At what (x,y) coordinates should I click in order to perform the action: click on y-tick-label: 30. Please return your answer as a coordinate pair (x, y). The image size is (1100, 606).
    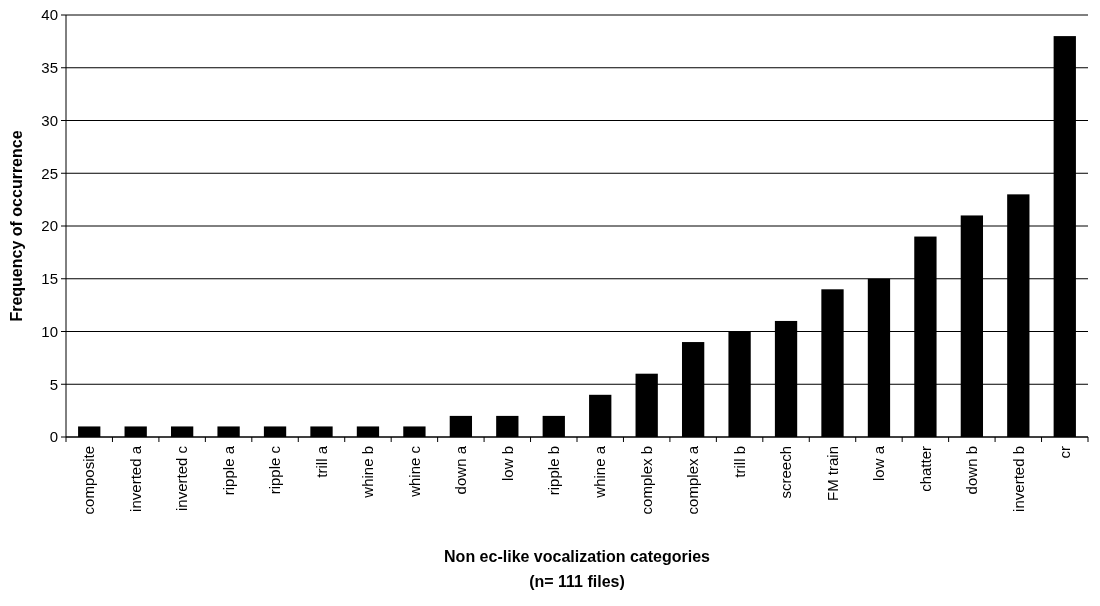
    Looking at the image, I should click on (49, 120).